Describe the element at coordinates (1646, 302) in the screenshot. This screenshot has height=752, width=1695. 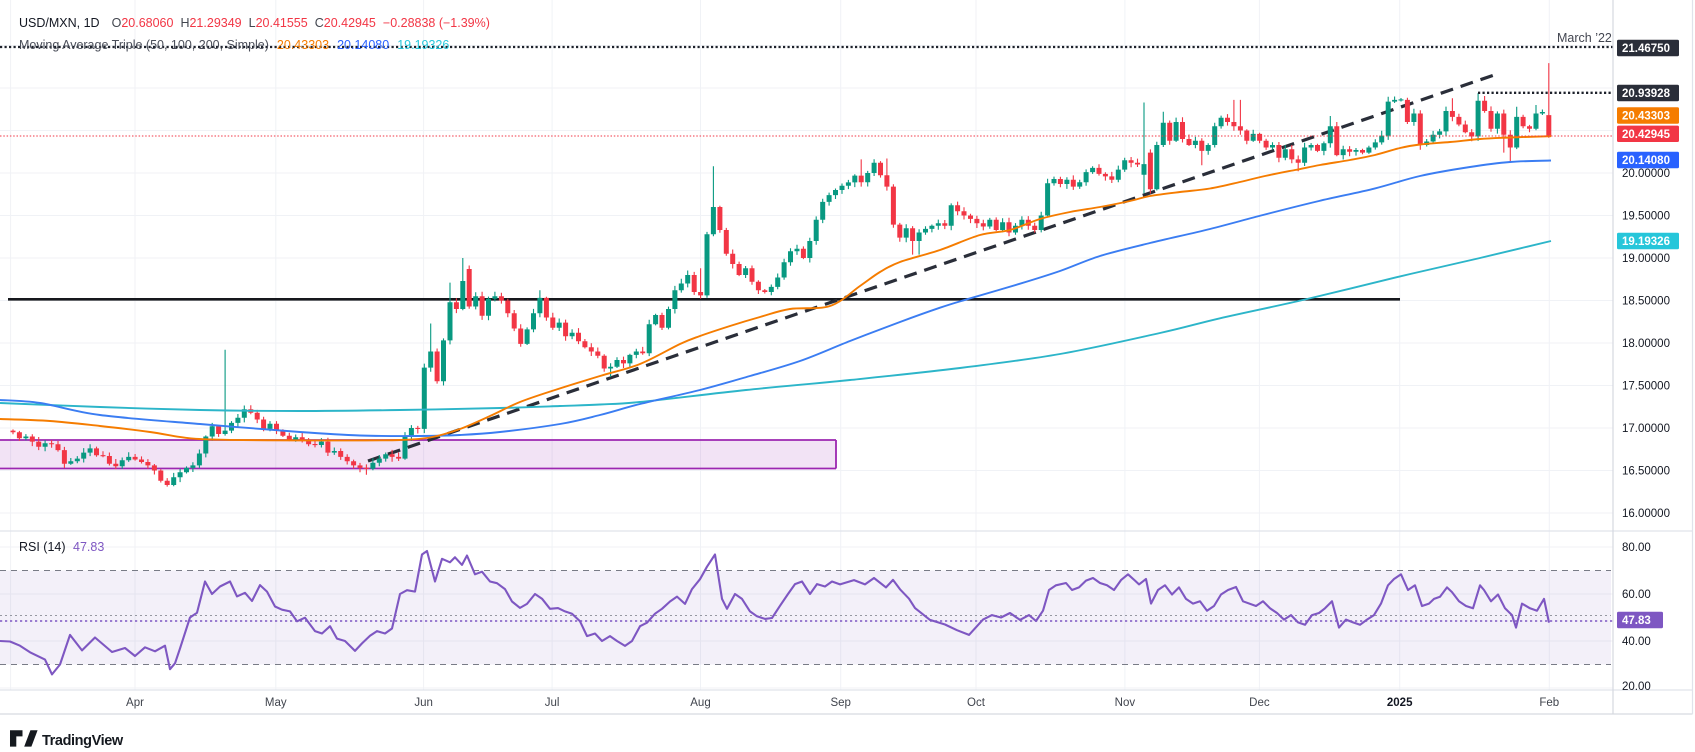
I see `svg-text: 18.50000` at that location.